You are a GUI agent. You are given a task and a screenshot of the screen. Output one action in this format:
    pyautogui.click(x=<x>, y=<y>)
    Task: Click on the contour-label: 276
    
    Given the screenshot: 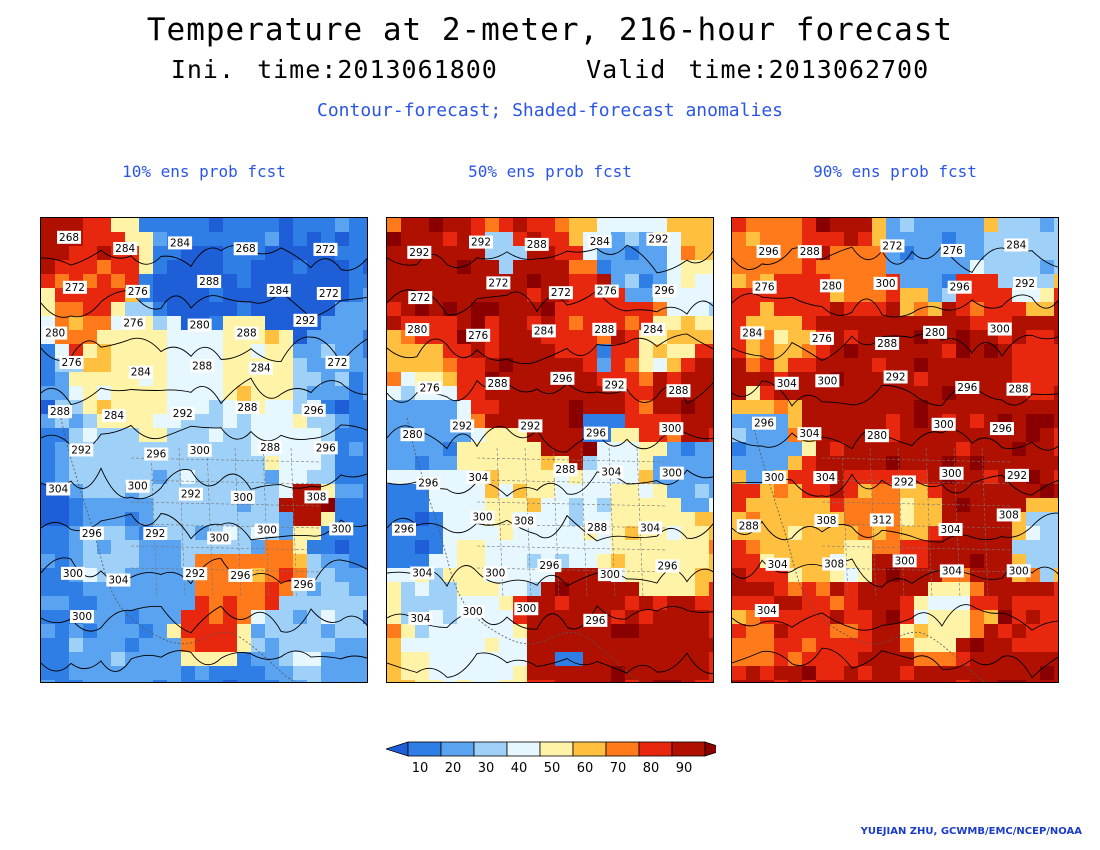 What is the action you would take?
    pyautogui.click(x=71, y=362)
    